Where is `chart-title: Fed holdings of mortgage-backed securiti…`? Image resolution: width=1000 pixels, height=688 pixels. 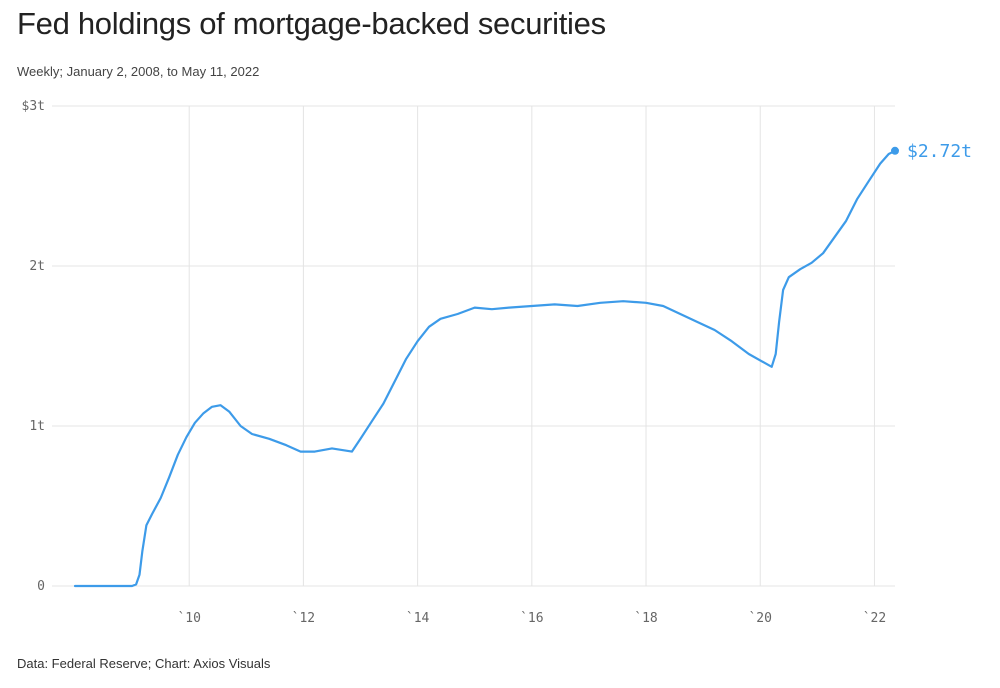
chart-title: Fed holdings of mortgage-backed securiti… is located at coordinates (311, 23).